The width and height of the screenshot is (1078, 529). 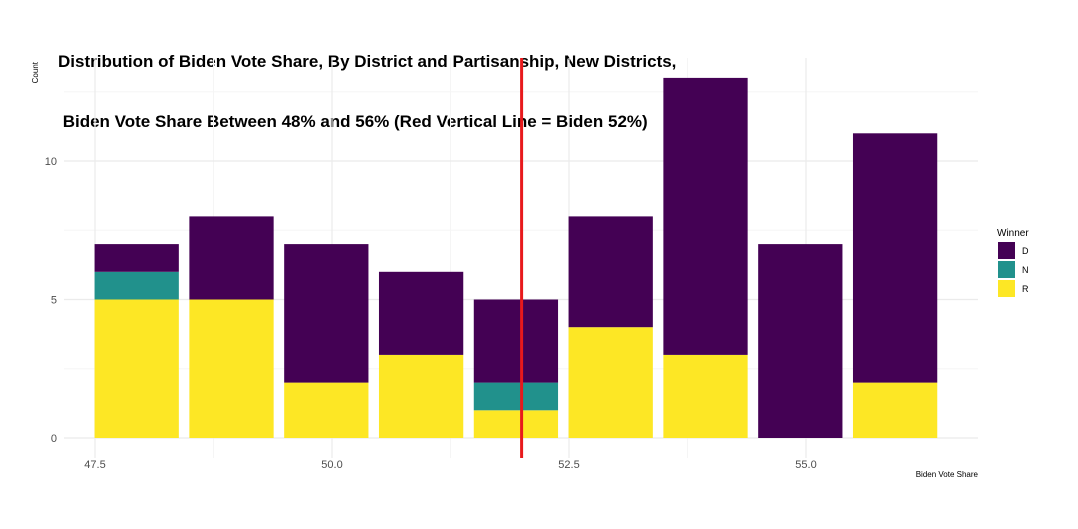 I want to click on legend: Winner DNR, so click(x=1013, y=262).